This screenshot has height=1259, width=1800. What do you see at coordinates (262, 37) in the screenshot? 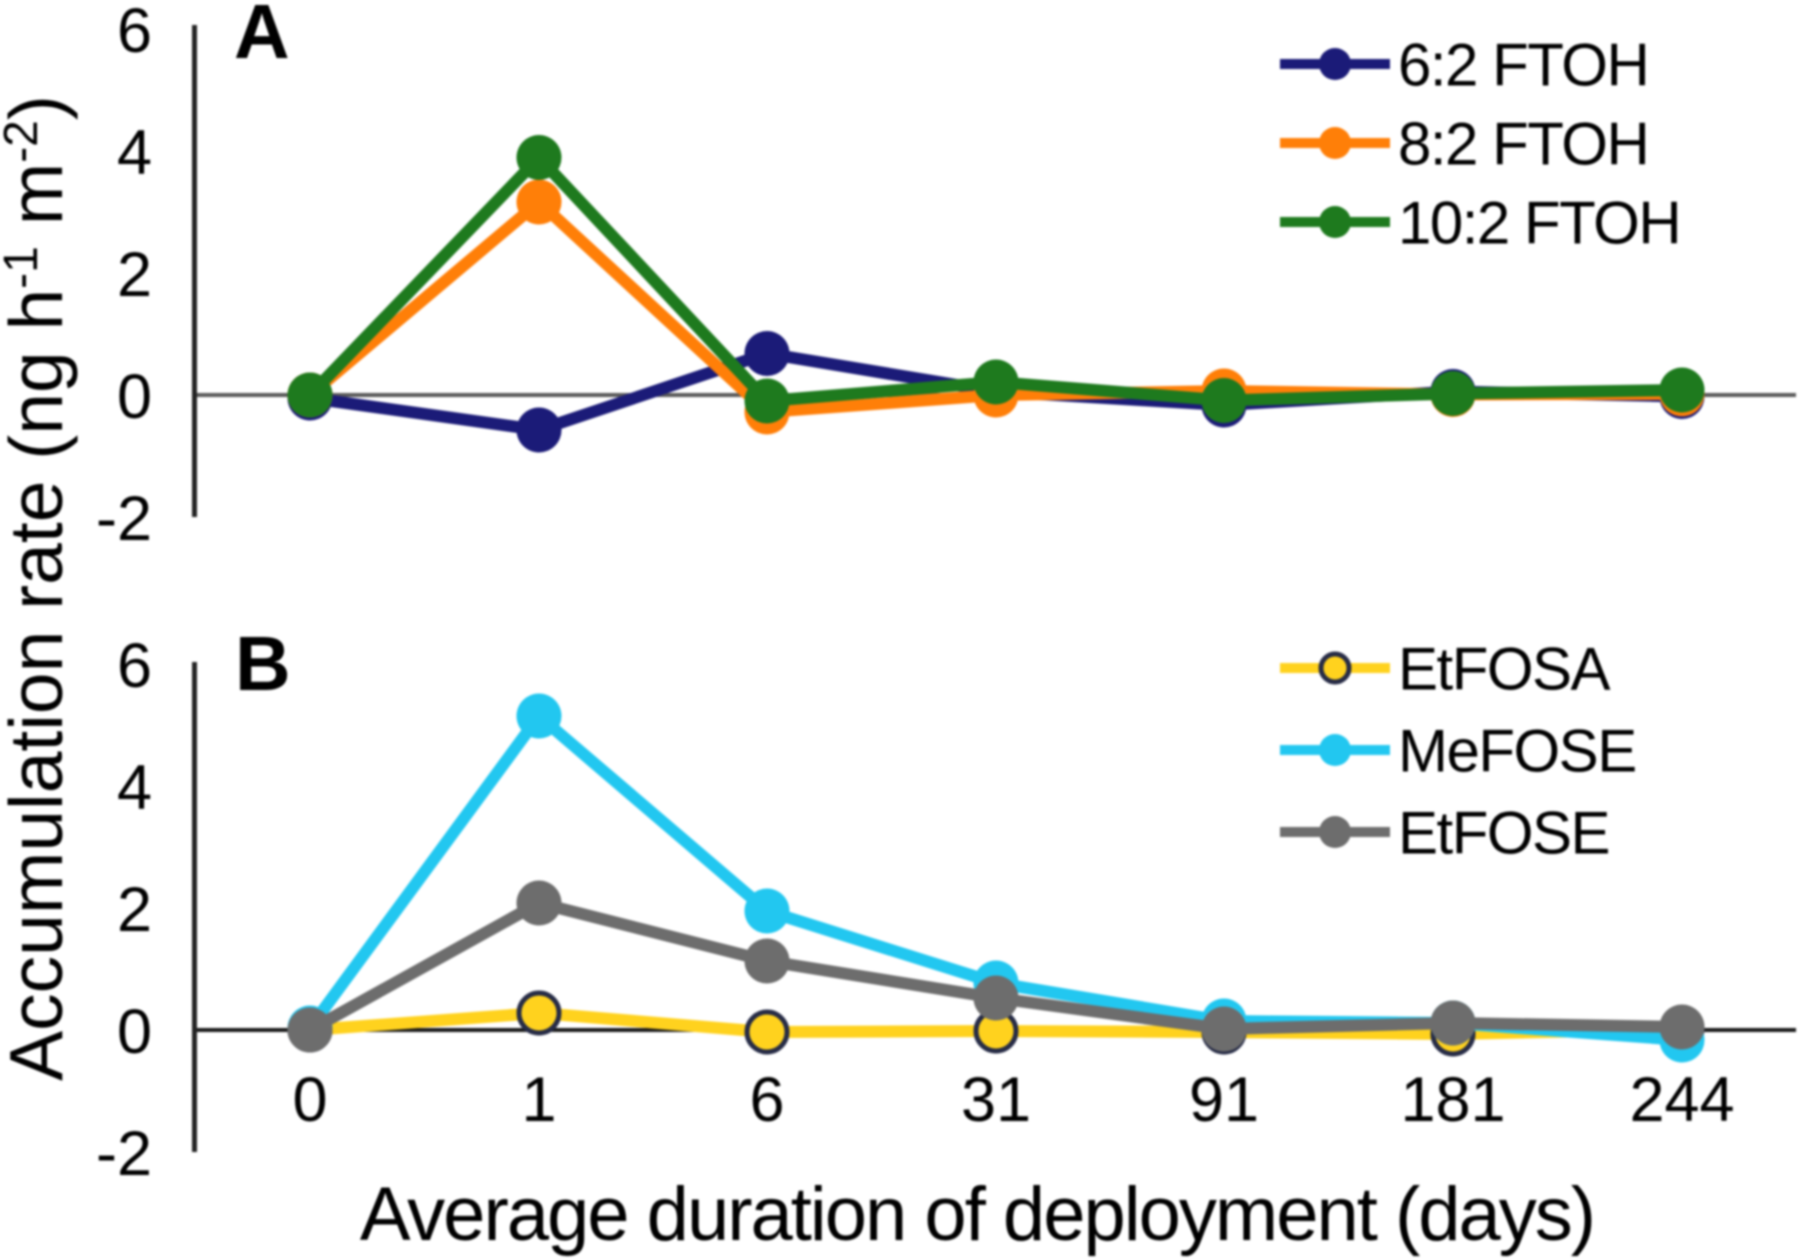
I see `svg-text: A` at bounding box center [262, 37].